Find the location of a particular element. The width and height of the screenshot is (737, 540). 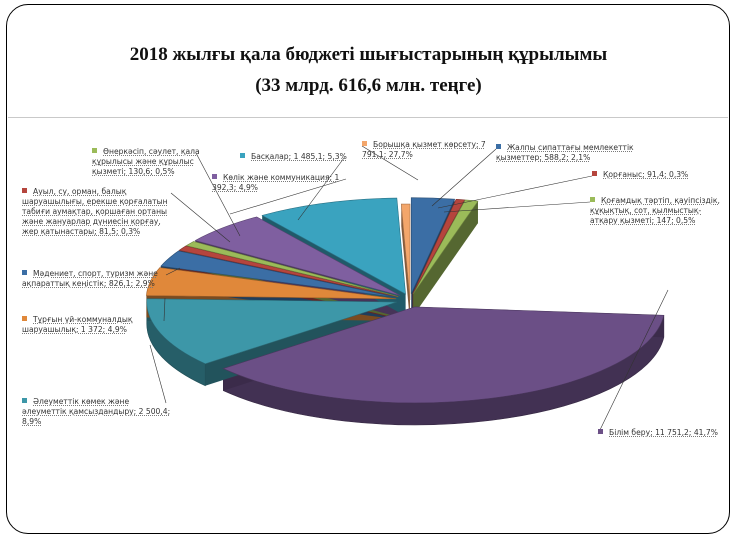

data-label-text-korganys: Қорғаныс; 91,4; 0,3% is located at coordinates (646, 174).